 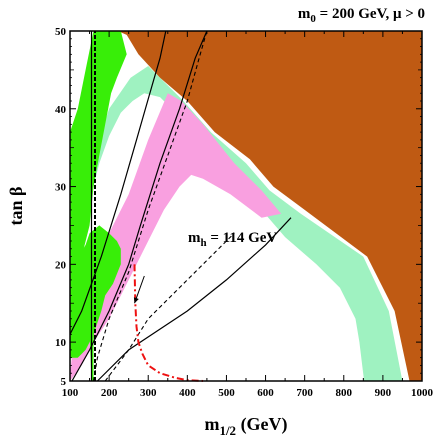 What do you see at coordinates (148, 393) in the screenshot?
I see `x-tick-label: 300` at bounding box center [148, 393].